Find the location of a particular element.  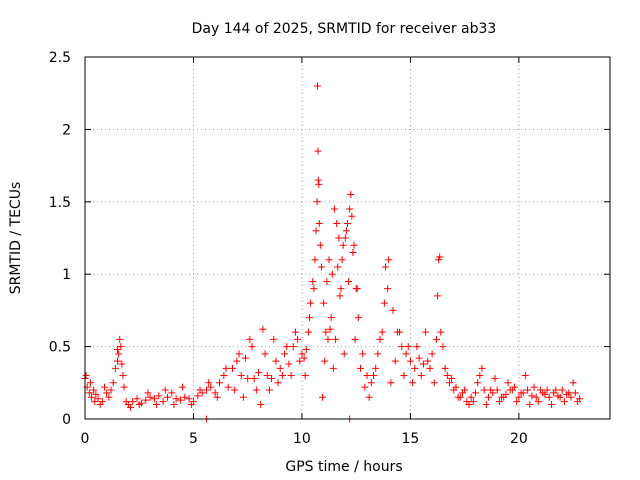

y-axis-label: SRMTID / TECUs is located at coordinates (16, 238).